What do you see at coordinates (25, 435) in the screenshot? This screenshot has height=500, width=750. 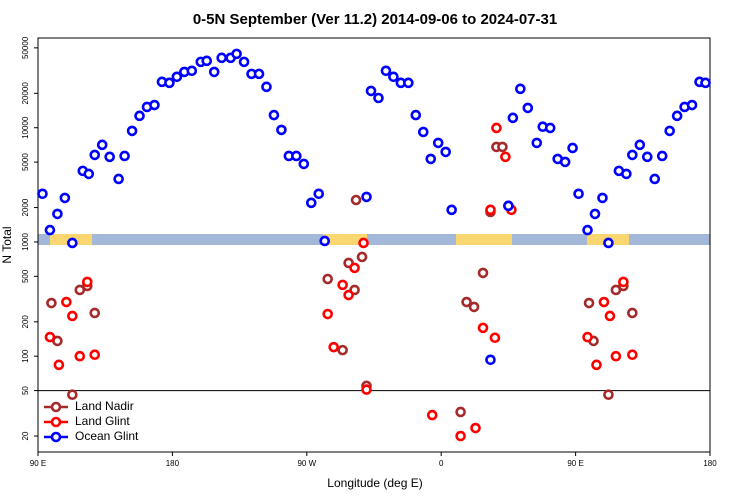 I see `y-tick-label: 20` at bounding box center [25, 435].